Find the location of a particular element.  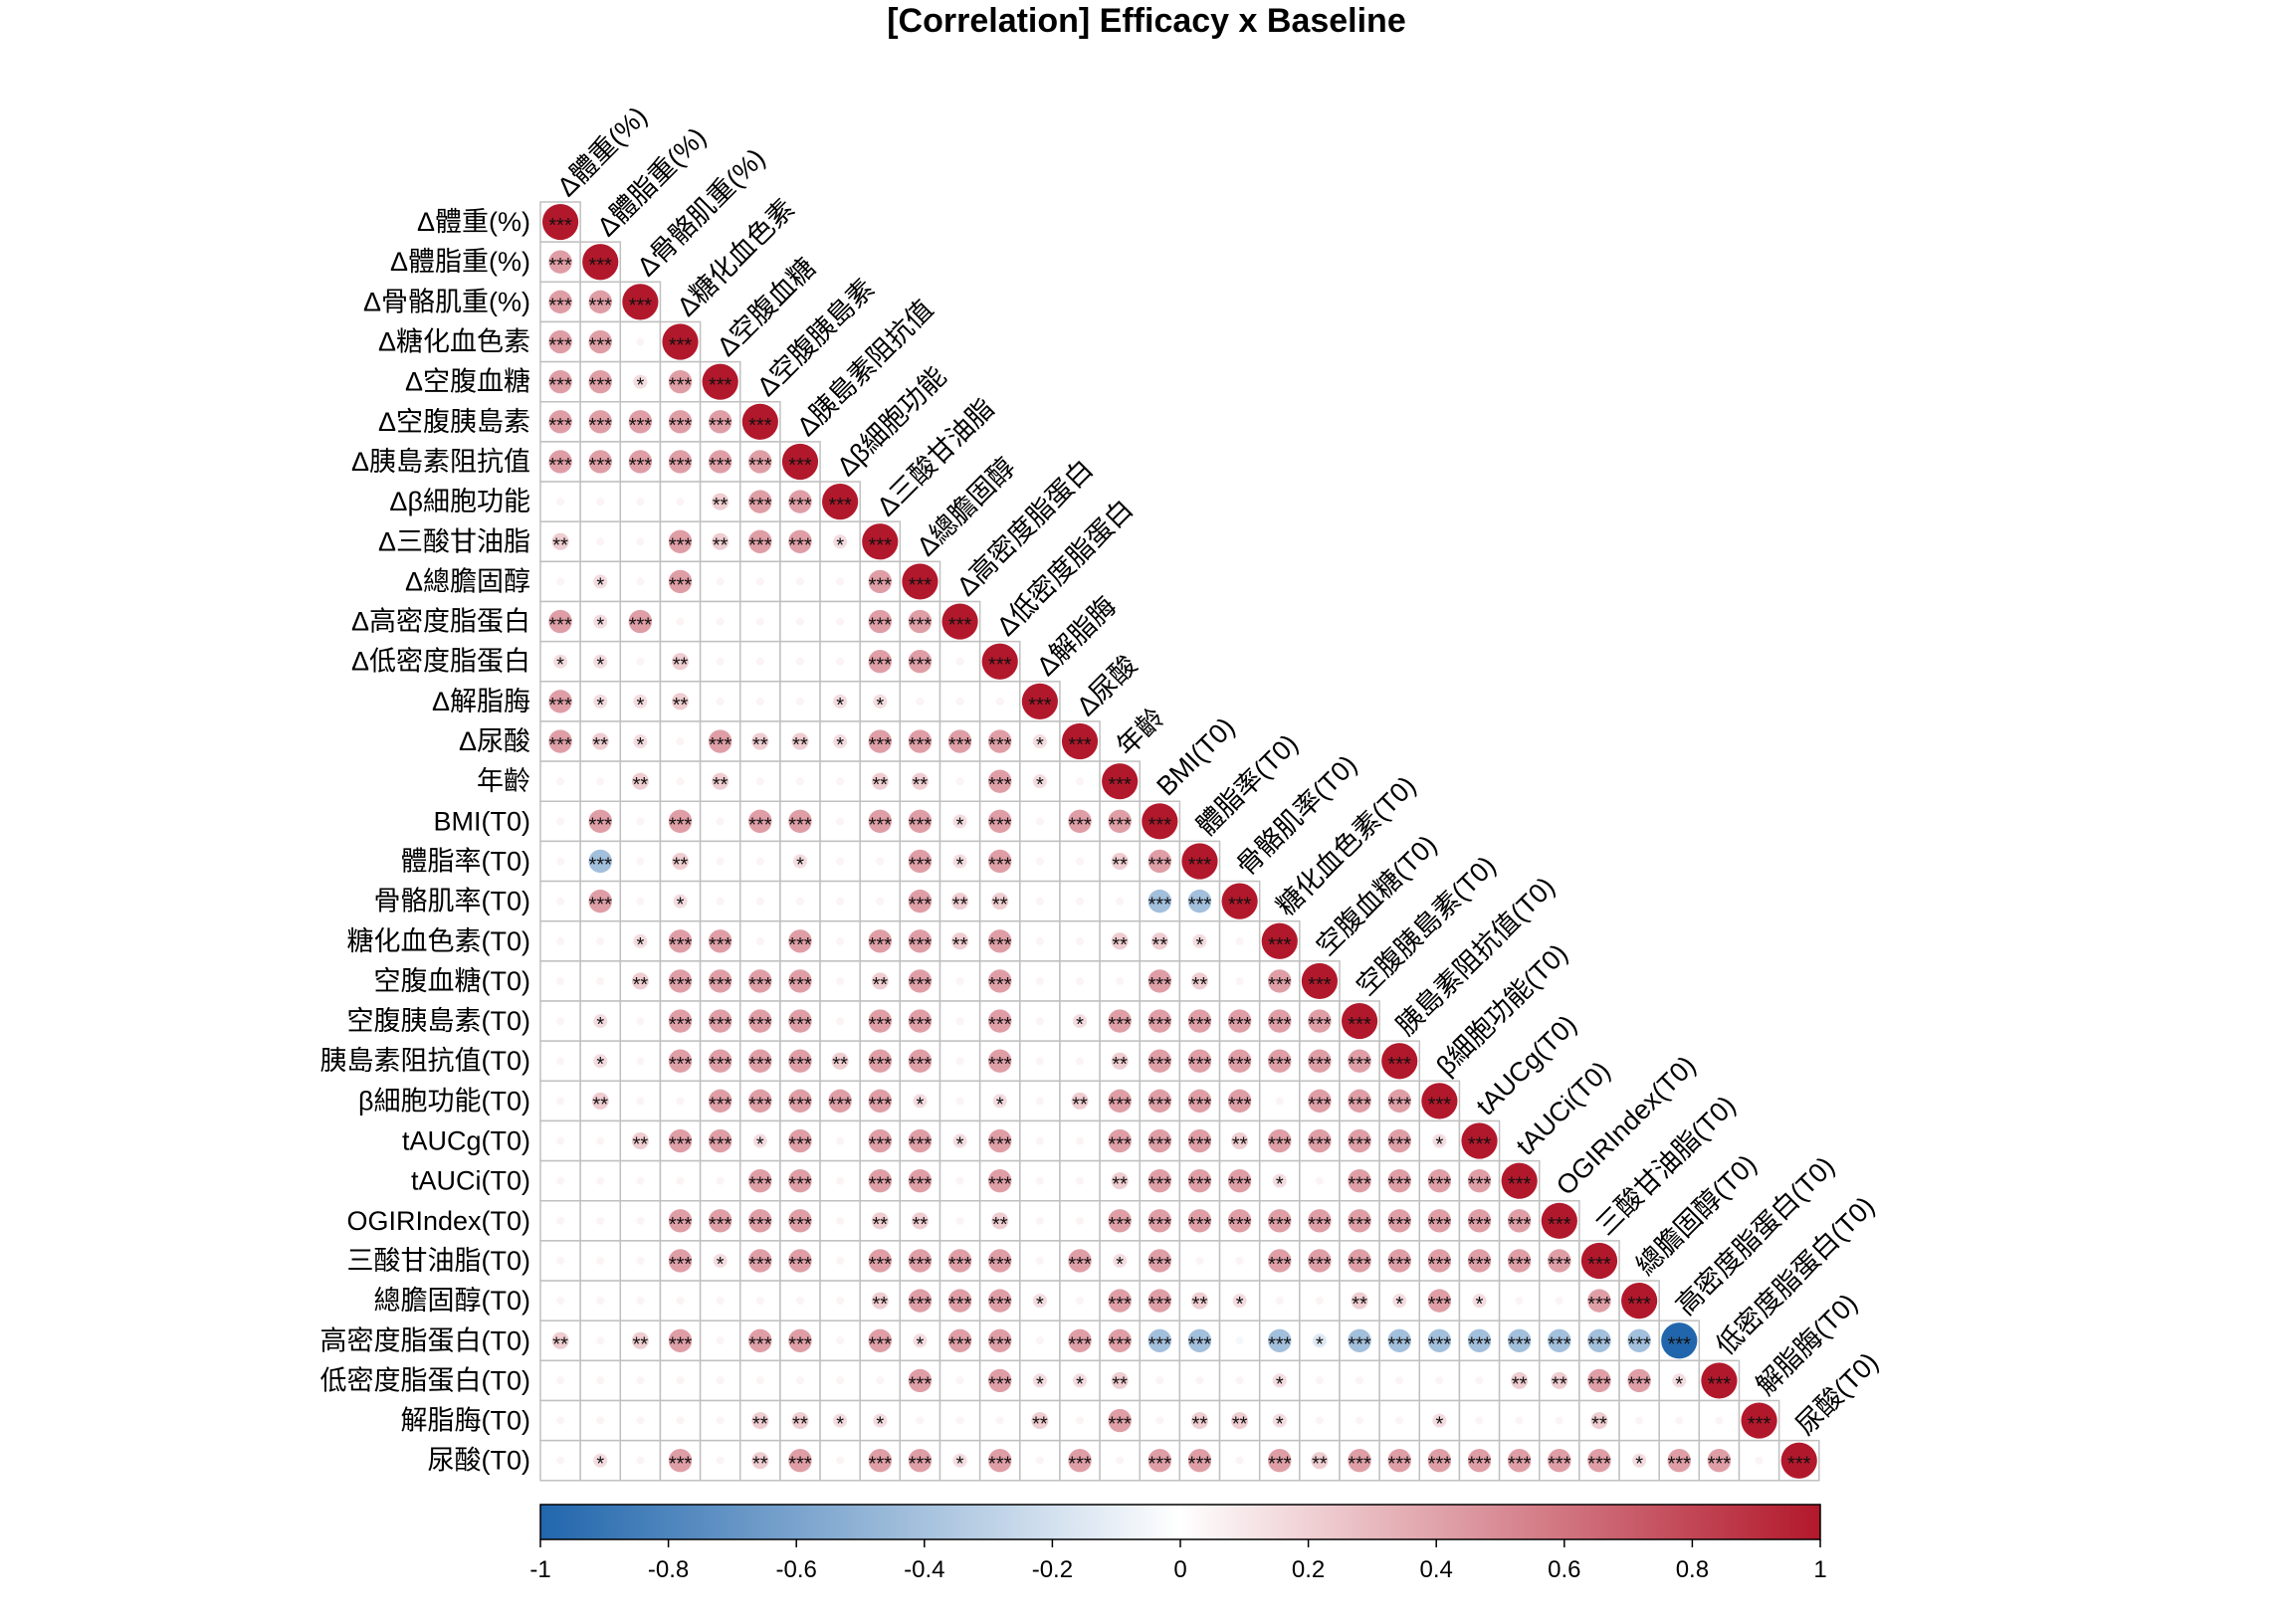

row-label: 年齡 is located at coordinates (503, 781).